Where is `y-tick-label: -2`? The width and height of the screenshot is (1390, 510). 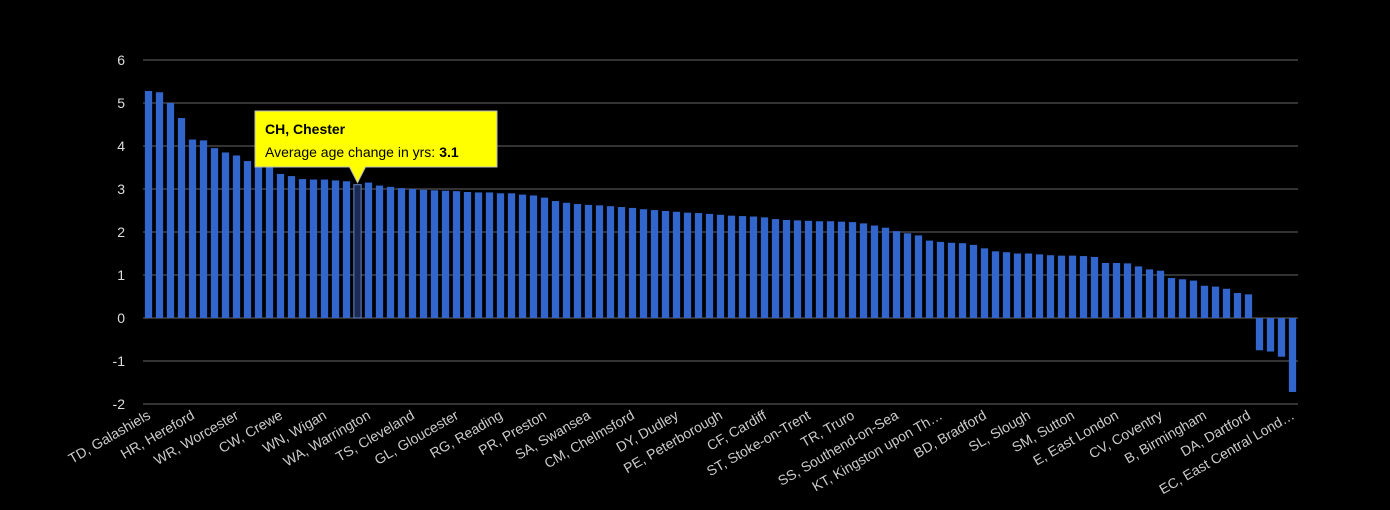
y-tick-label: -2 is located at coordinates (119, 404).